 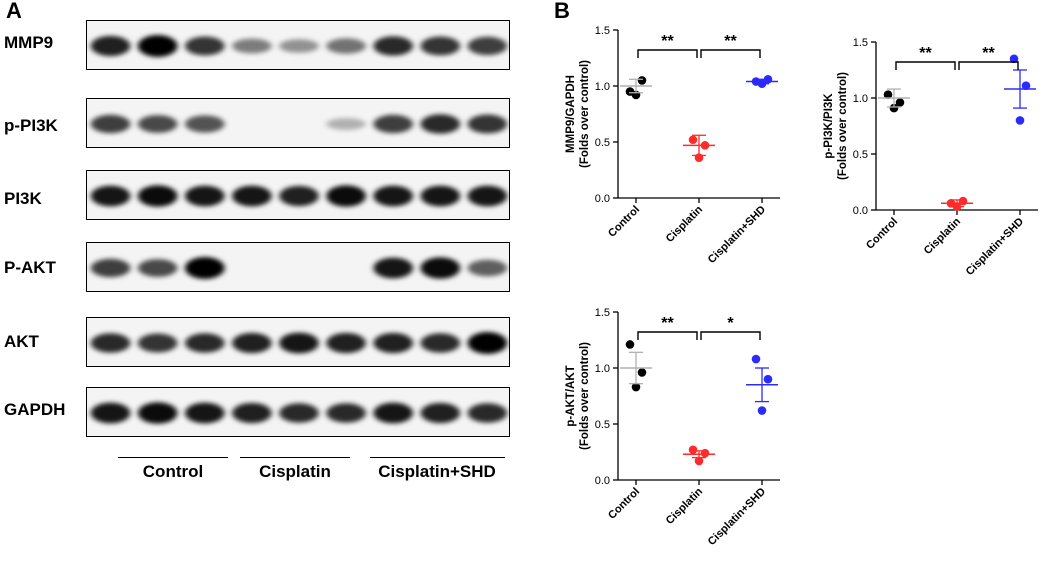 What do you see at coordinates (173, 457) in the screenshot?
I see `group-underline-control` at bounding box center [173, 457].